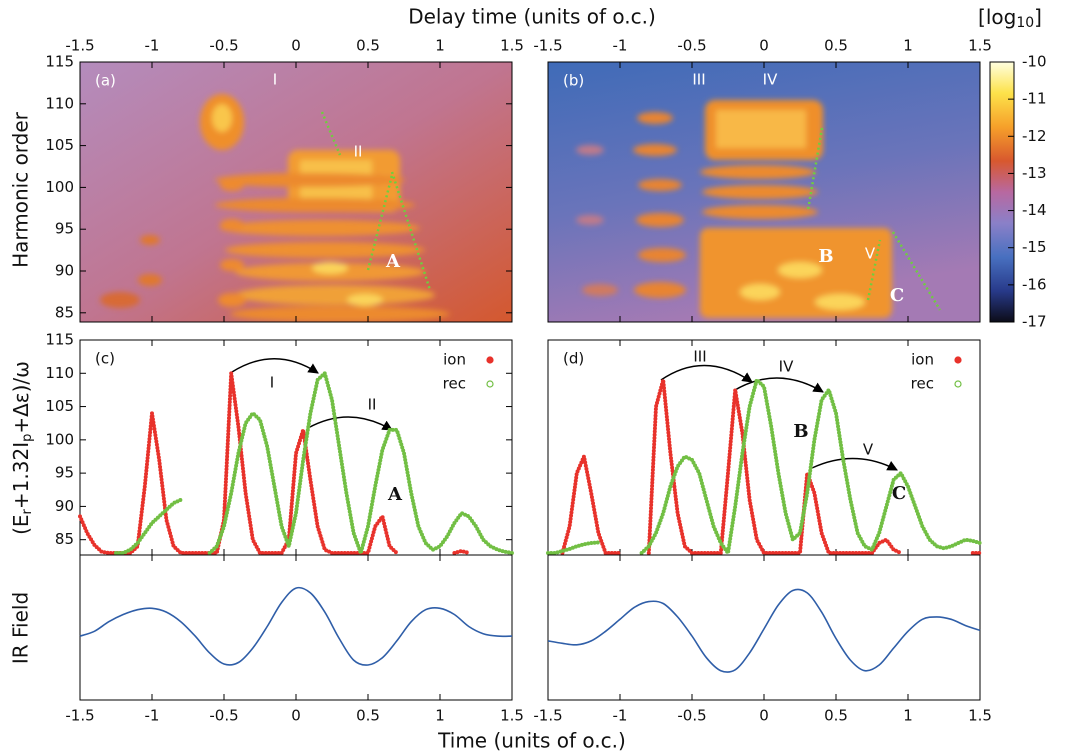  What do you see at coordinates (21, 397) in the screenshot?
I see `y-axis-label-part: +Δε)/ω` at bounding box center [21, 397].